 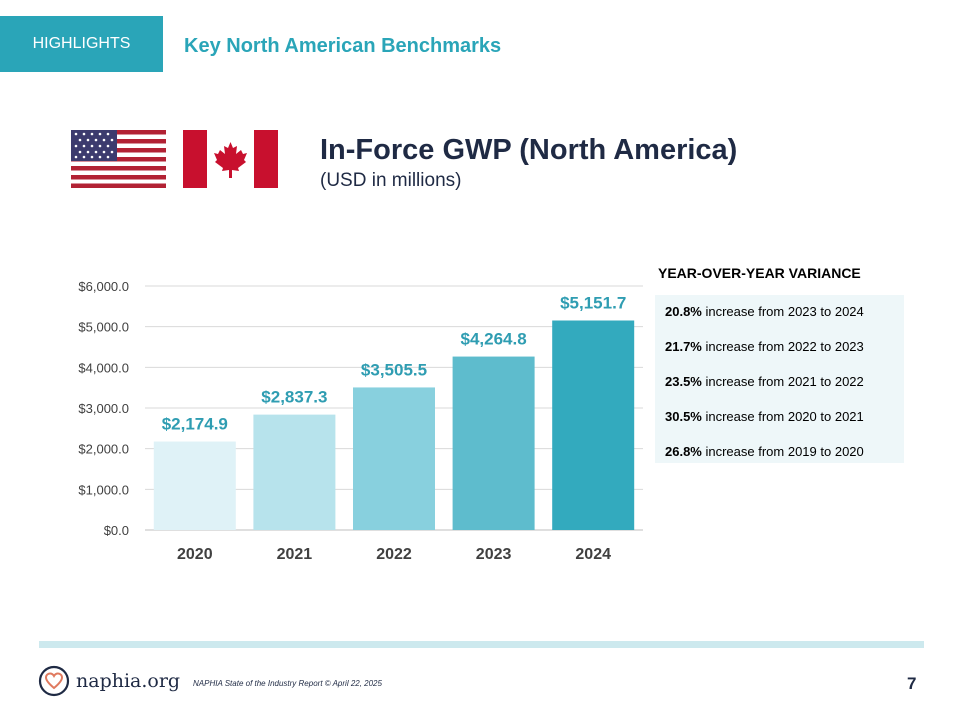 What do you see at coordinates (782, 311) in the screenshot?
I see `variance-text: increase from 2023 to 2024` at bounding box center [782, 311].